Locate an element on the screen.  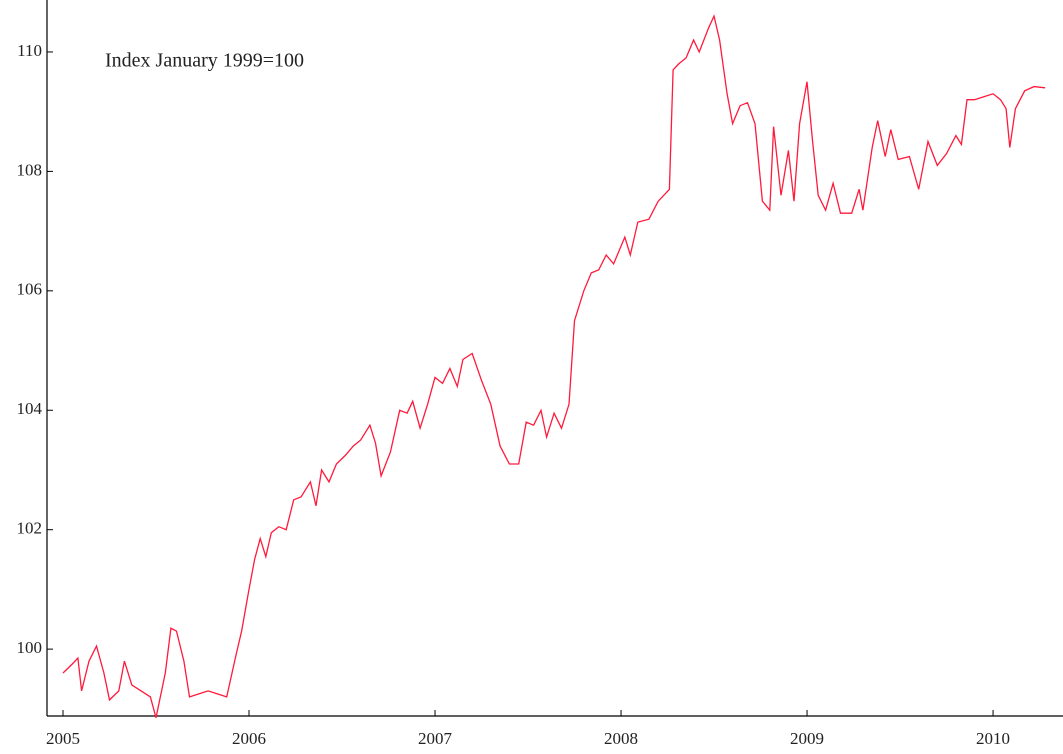
x-tick-label: 2006 is located at coordinates (249, 738).